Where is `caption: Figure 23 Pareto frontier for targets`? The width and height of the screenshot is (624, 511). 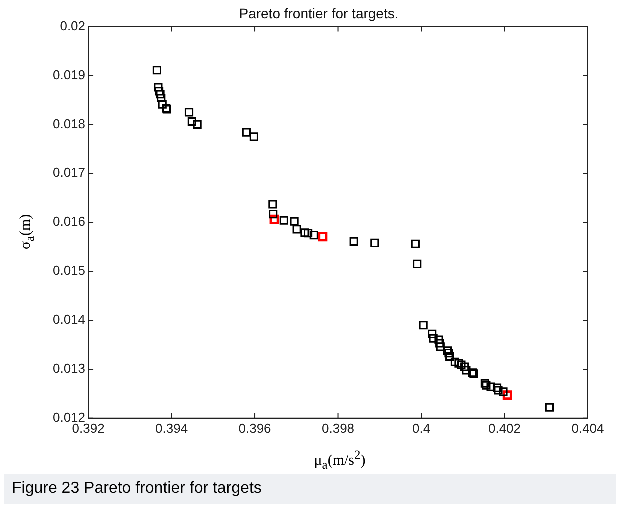
caption: Figure 23 Pareto frontier for targets is located at coordinates (310, 489).